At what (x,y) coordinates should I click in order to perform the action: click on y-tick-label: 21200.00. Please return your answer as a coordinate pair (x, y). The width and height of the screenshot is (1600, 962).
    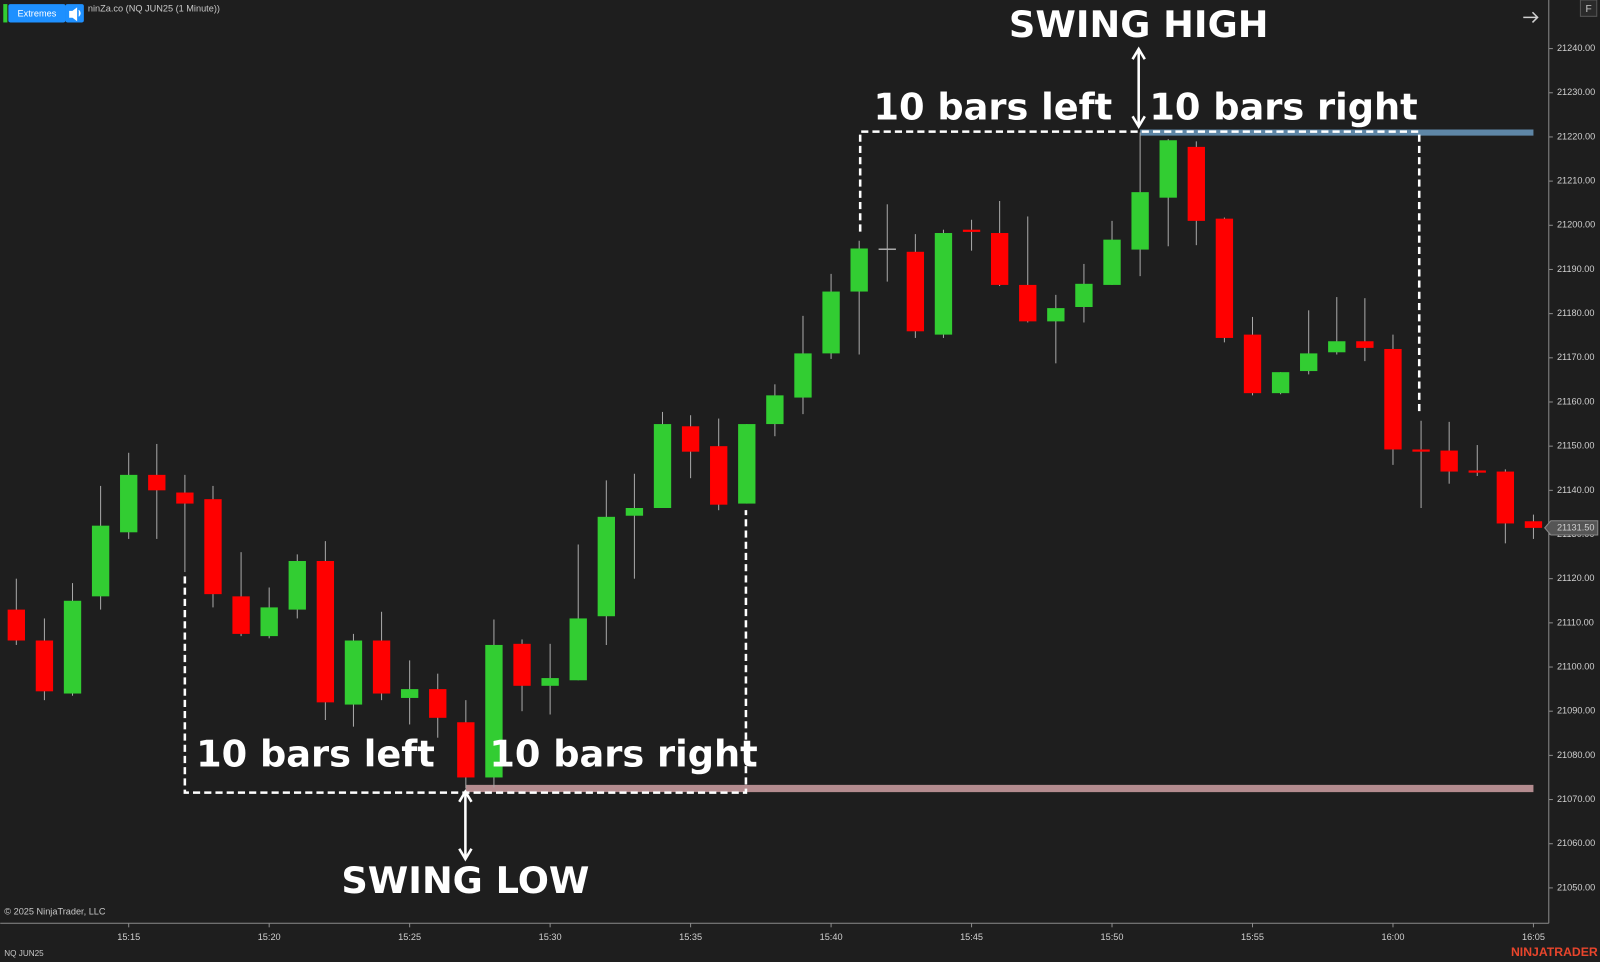
    Looking at the image, I should click on (1576, 225).